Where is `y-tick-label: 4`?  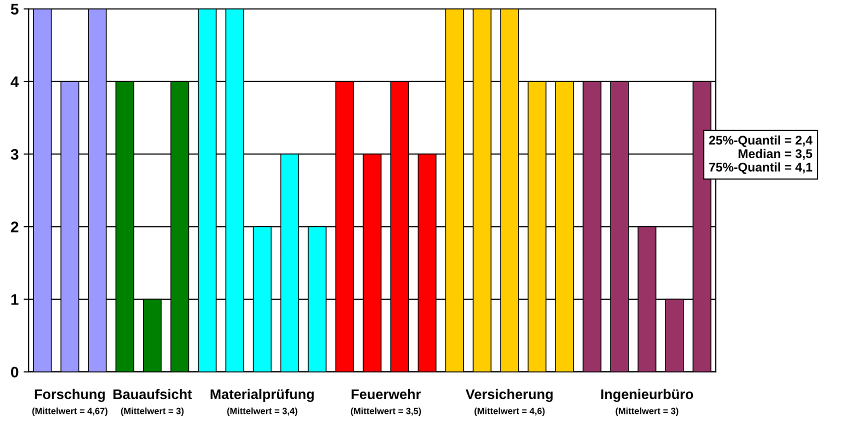 y-tick-label: 4 is located at coordinates (14, 82).